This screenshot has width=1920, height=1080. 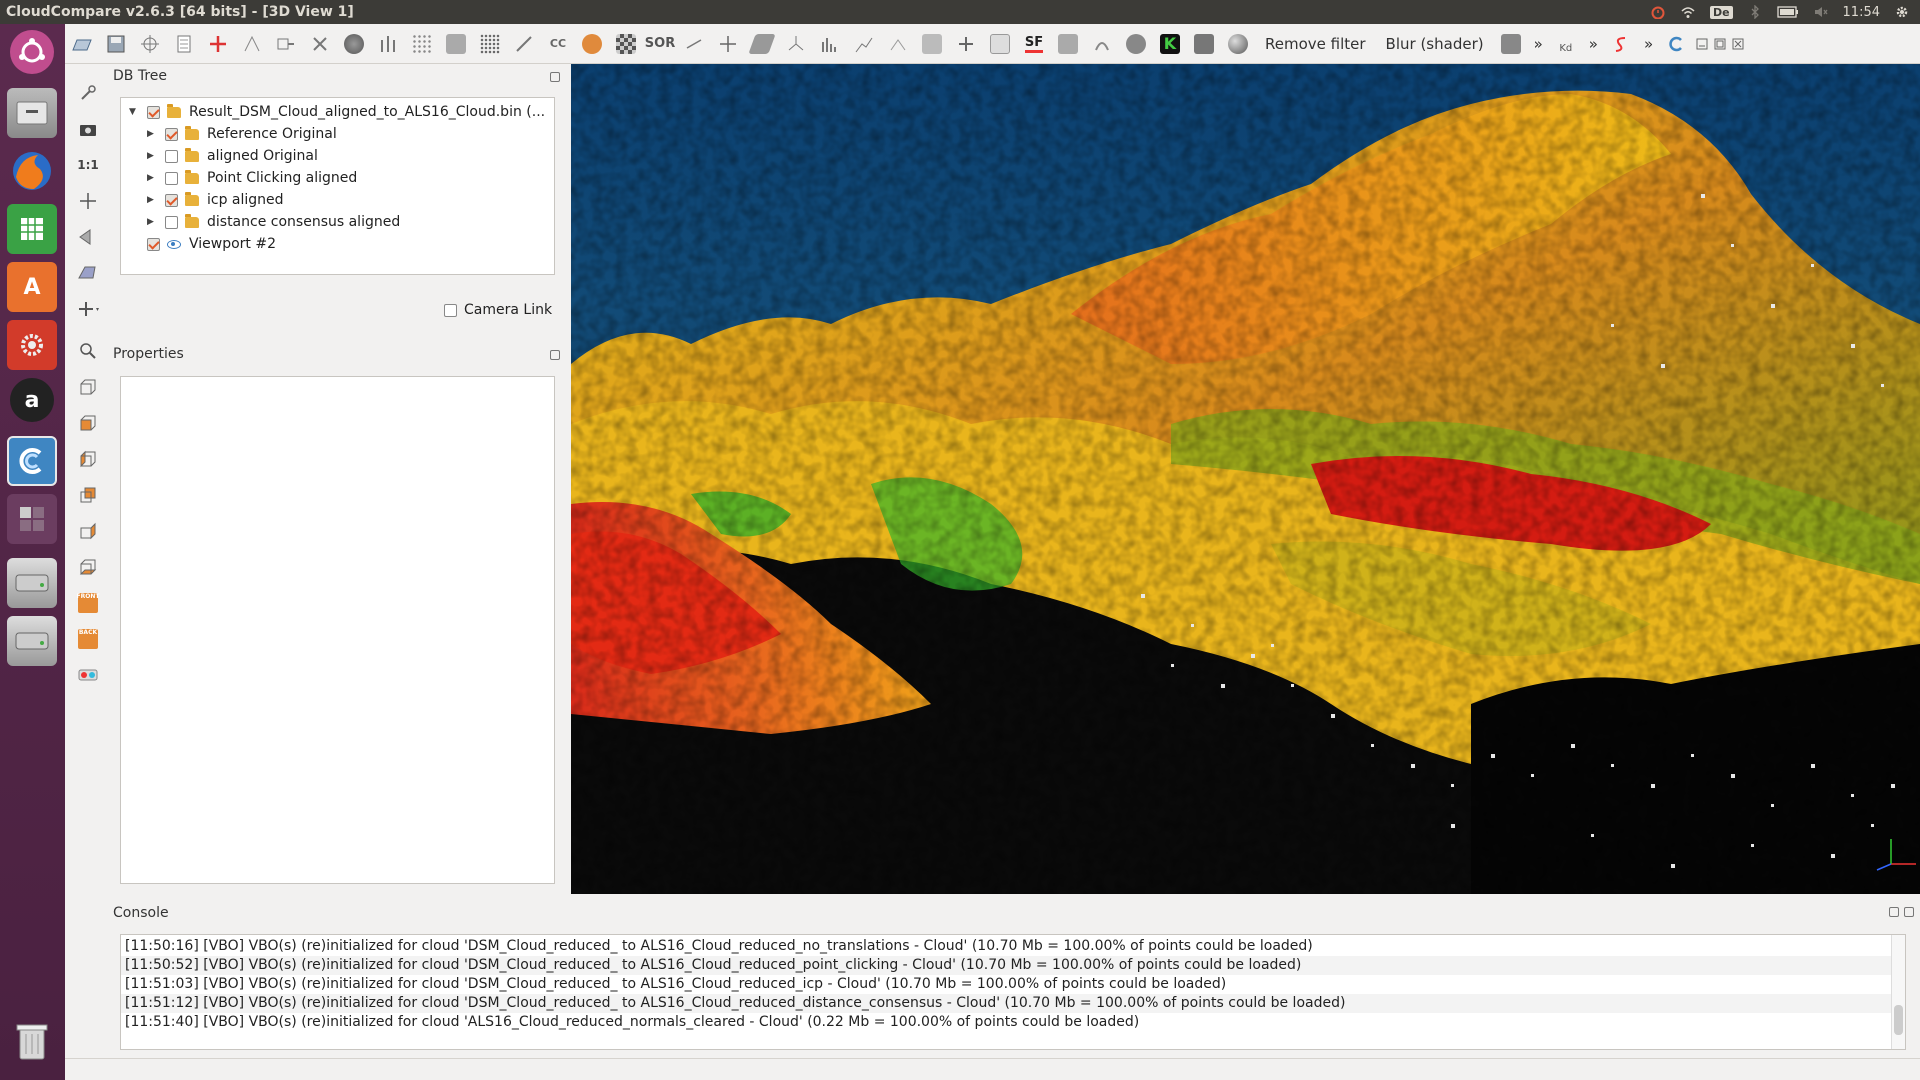 I want to click on pivot-icon, so click(x=88, y=237).